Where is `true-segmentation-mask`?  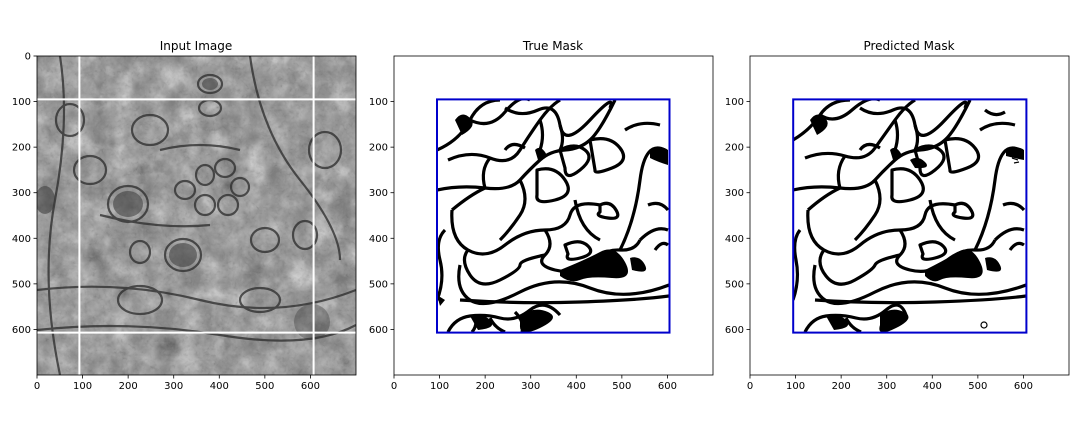 true-segmentation-mask is located at coordinates (553, 215).